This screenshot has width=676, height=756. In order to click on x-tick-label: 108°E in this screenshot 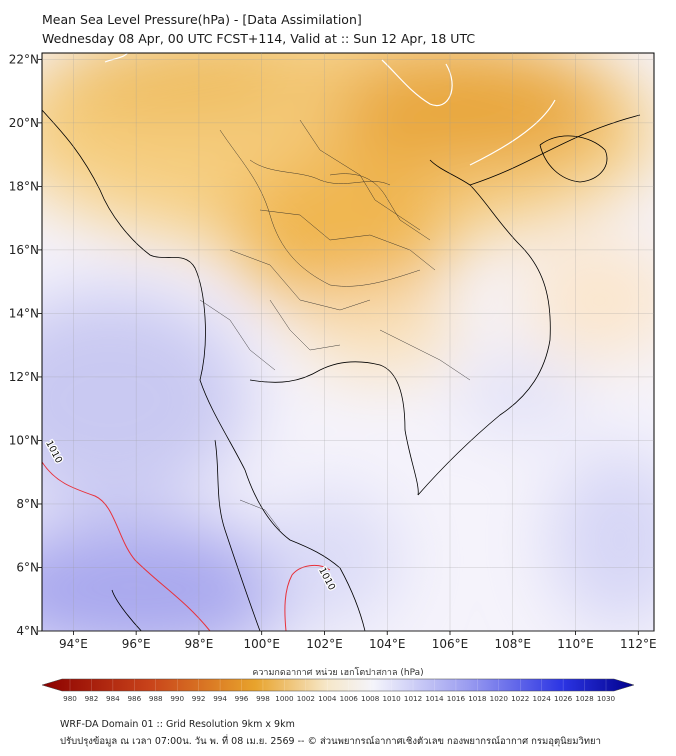, I will do `click(513, 644)`.